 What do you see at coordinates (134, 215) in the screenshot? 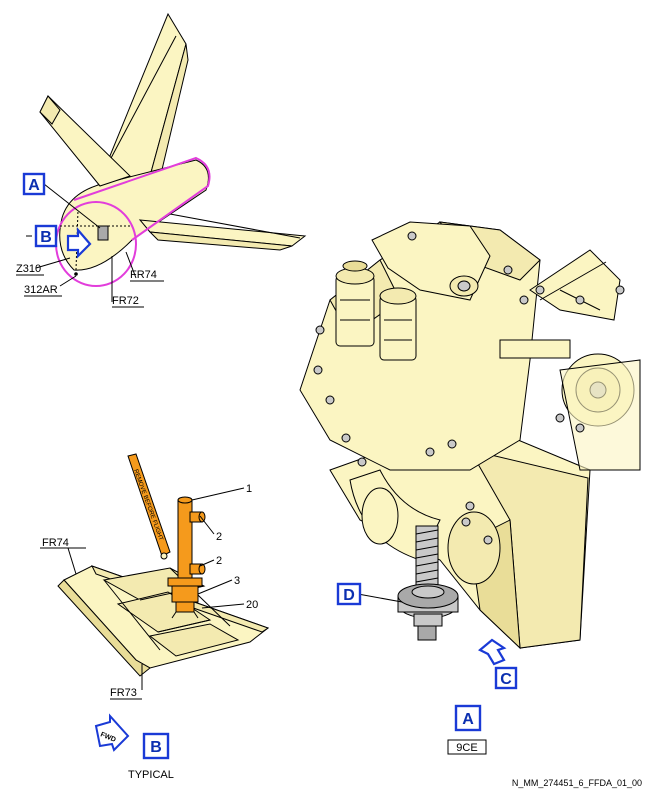
I see `rear-fuselage` at bounding box center [134, 215].